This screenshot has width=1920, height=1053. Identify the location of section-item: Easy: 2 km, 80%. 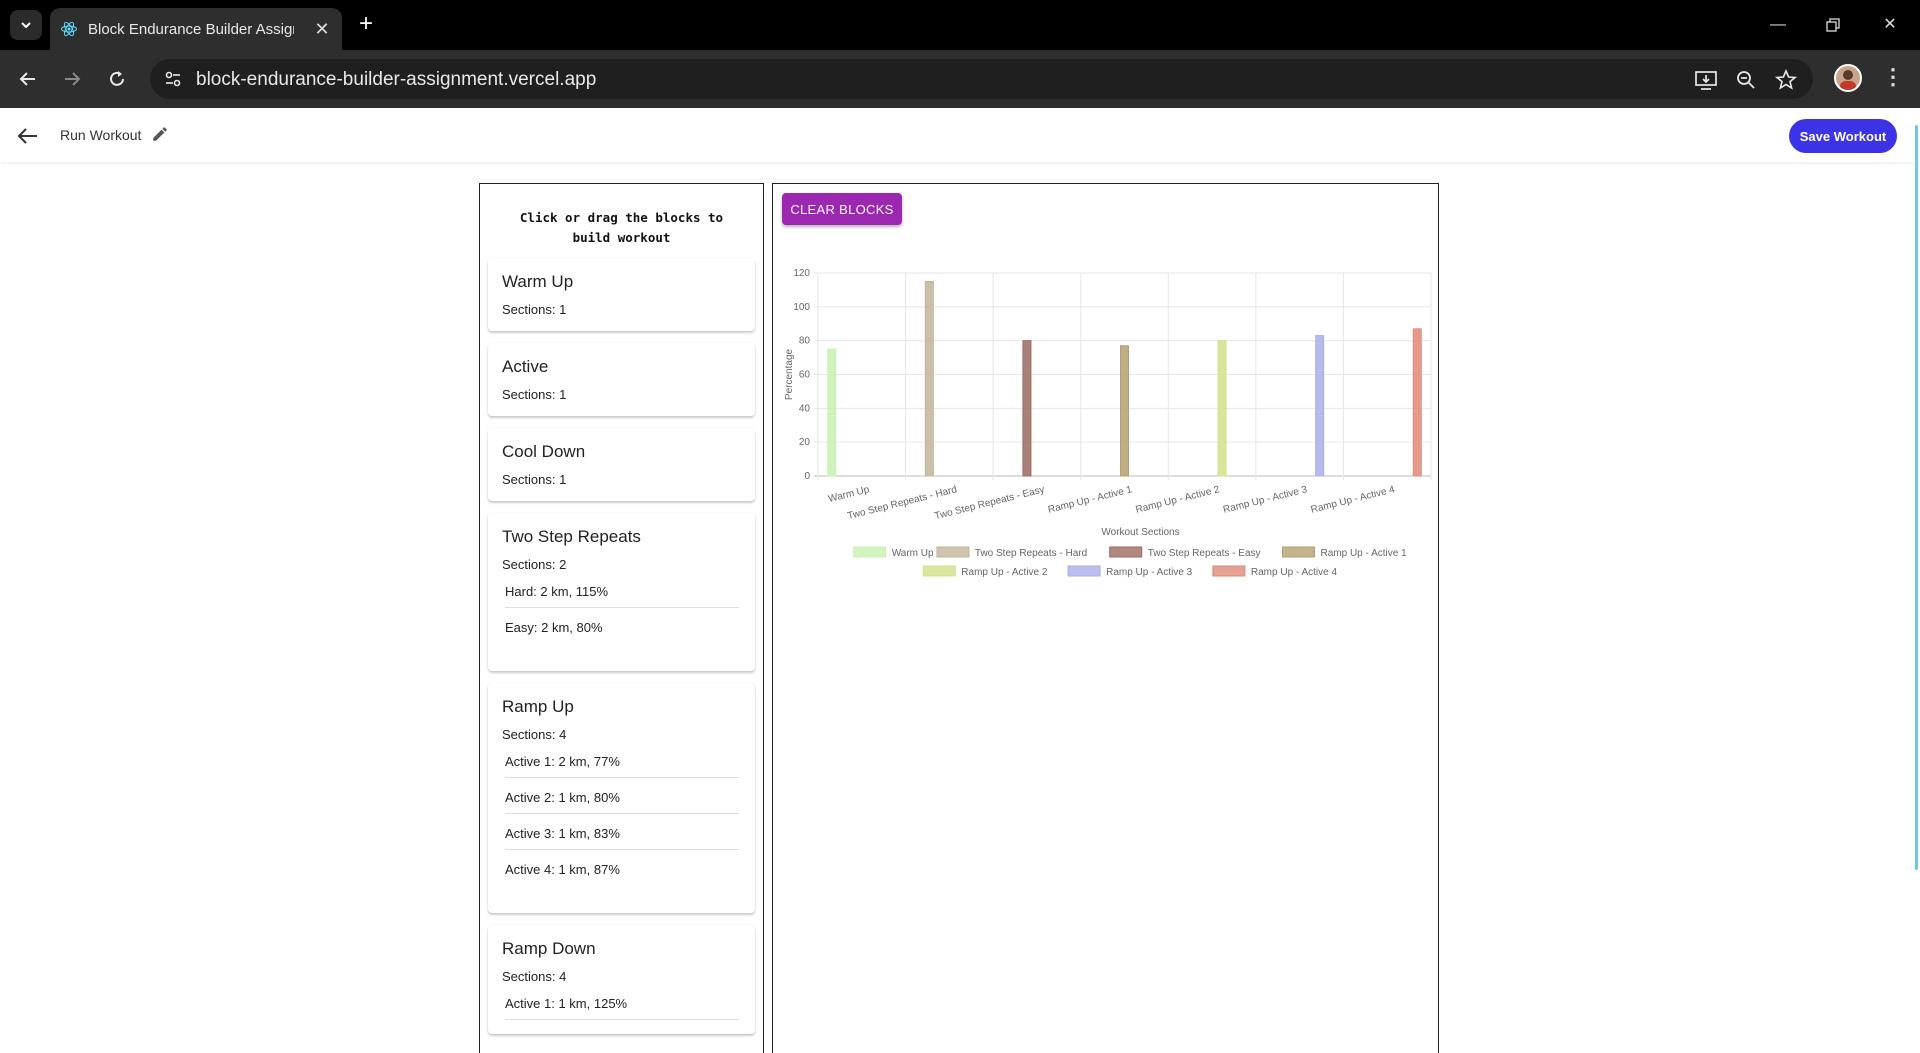
(554, 627).